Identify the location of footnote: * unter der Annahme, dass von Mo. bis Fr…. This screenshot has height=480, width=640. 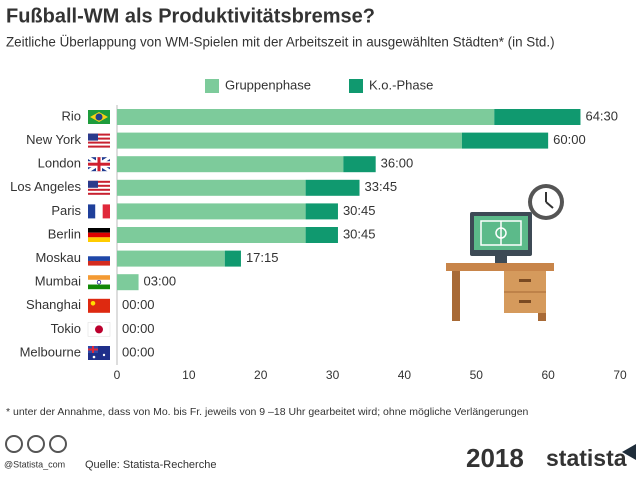
(267, 412).